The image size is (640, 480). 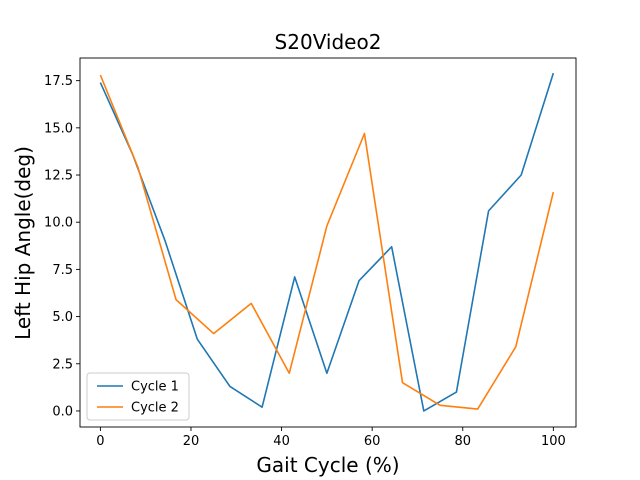 What do you see at coordinates (62, 411) in the screenshot?
I see `y-tick-label: 0.0` at bounding box center [62, 411].